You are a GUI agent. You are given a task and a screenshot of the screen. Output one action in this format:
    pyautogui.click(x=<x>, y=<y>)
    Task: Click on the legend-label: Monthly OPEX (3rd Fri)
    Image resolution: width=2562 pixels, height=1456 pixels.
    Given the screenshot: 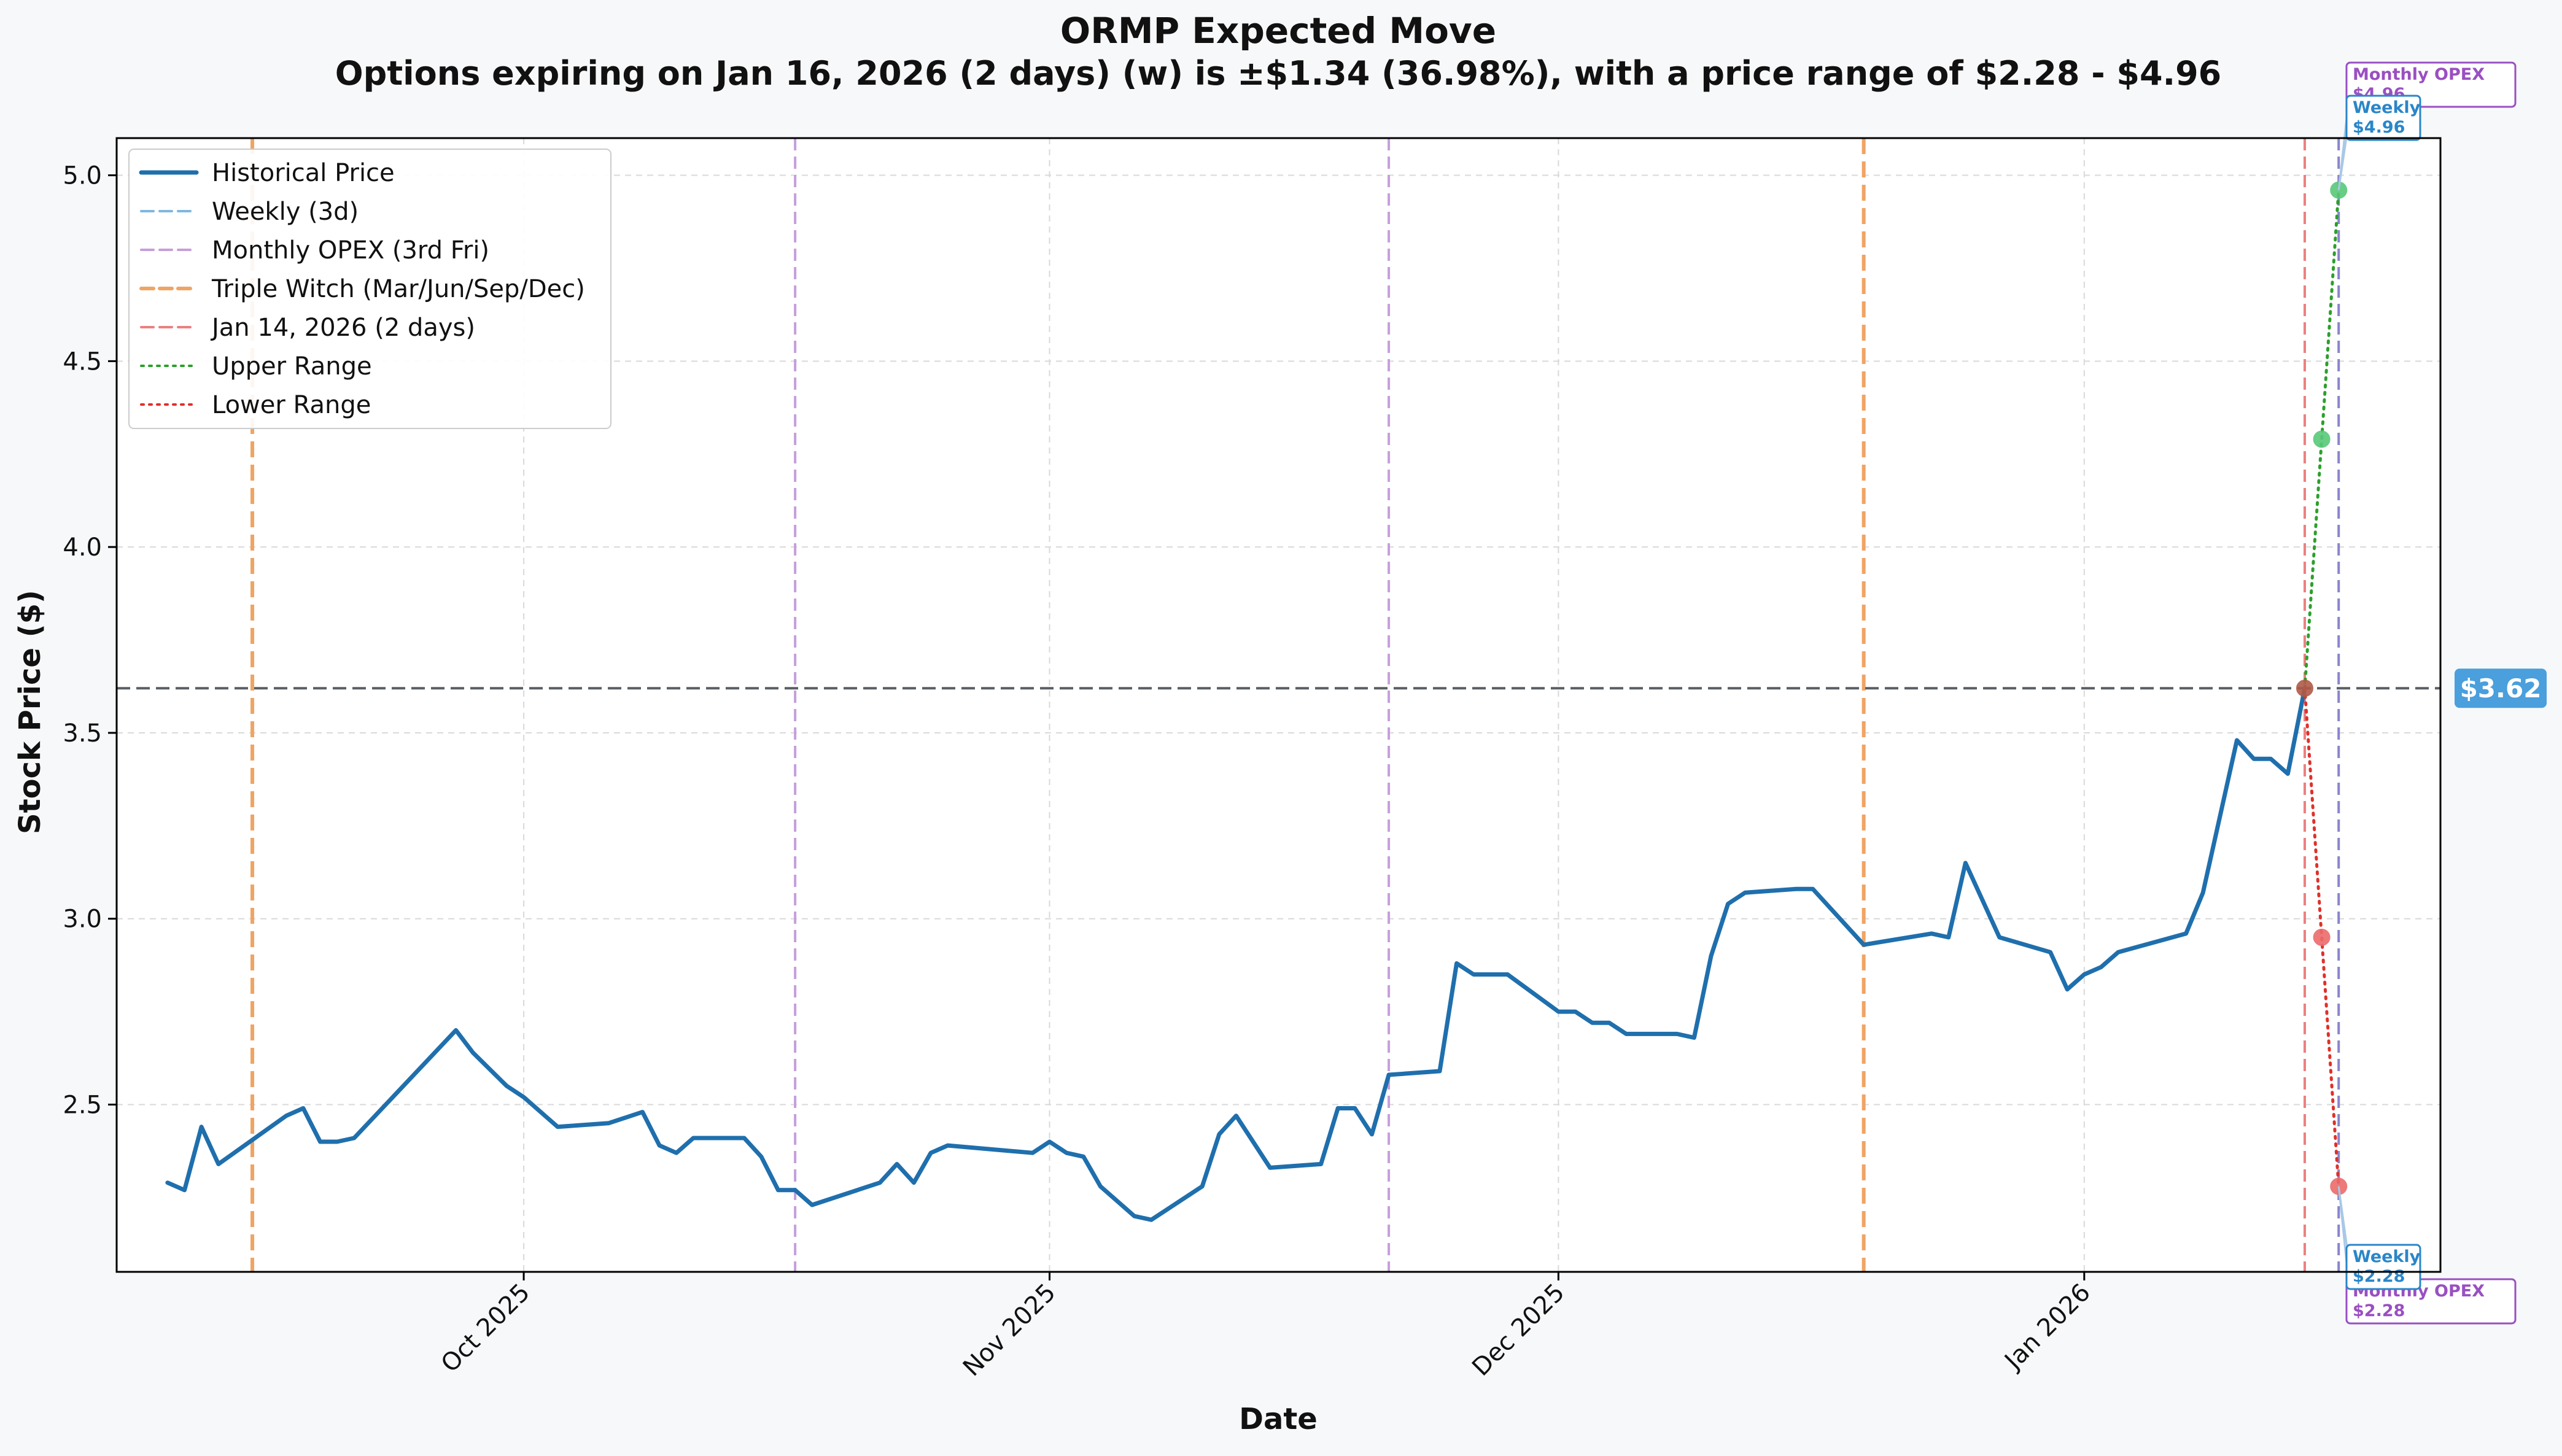 What is the action you would take?
    pyautogui.click(x=350, y=250)
    